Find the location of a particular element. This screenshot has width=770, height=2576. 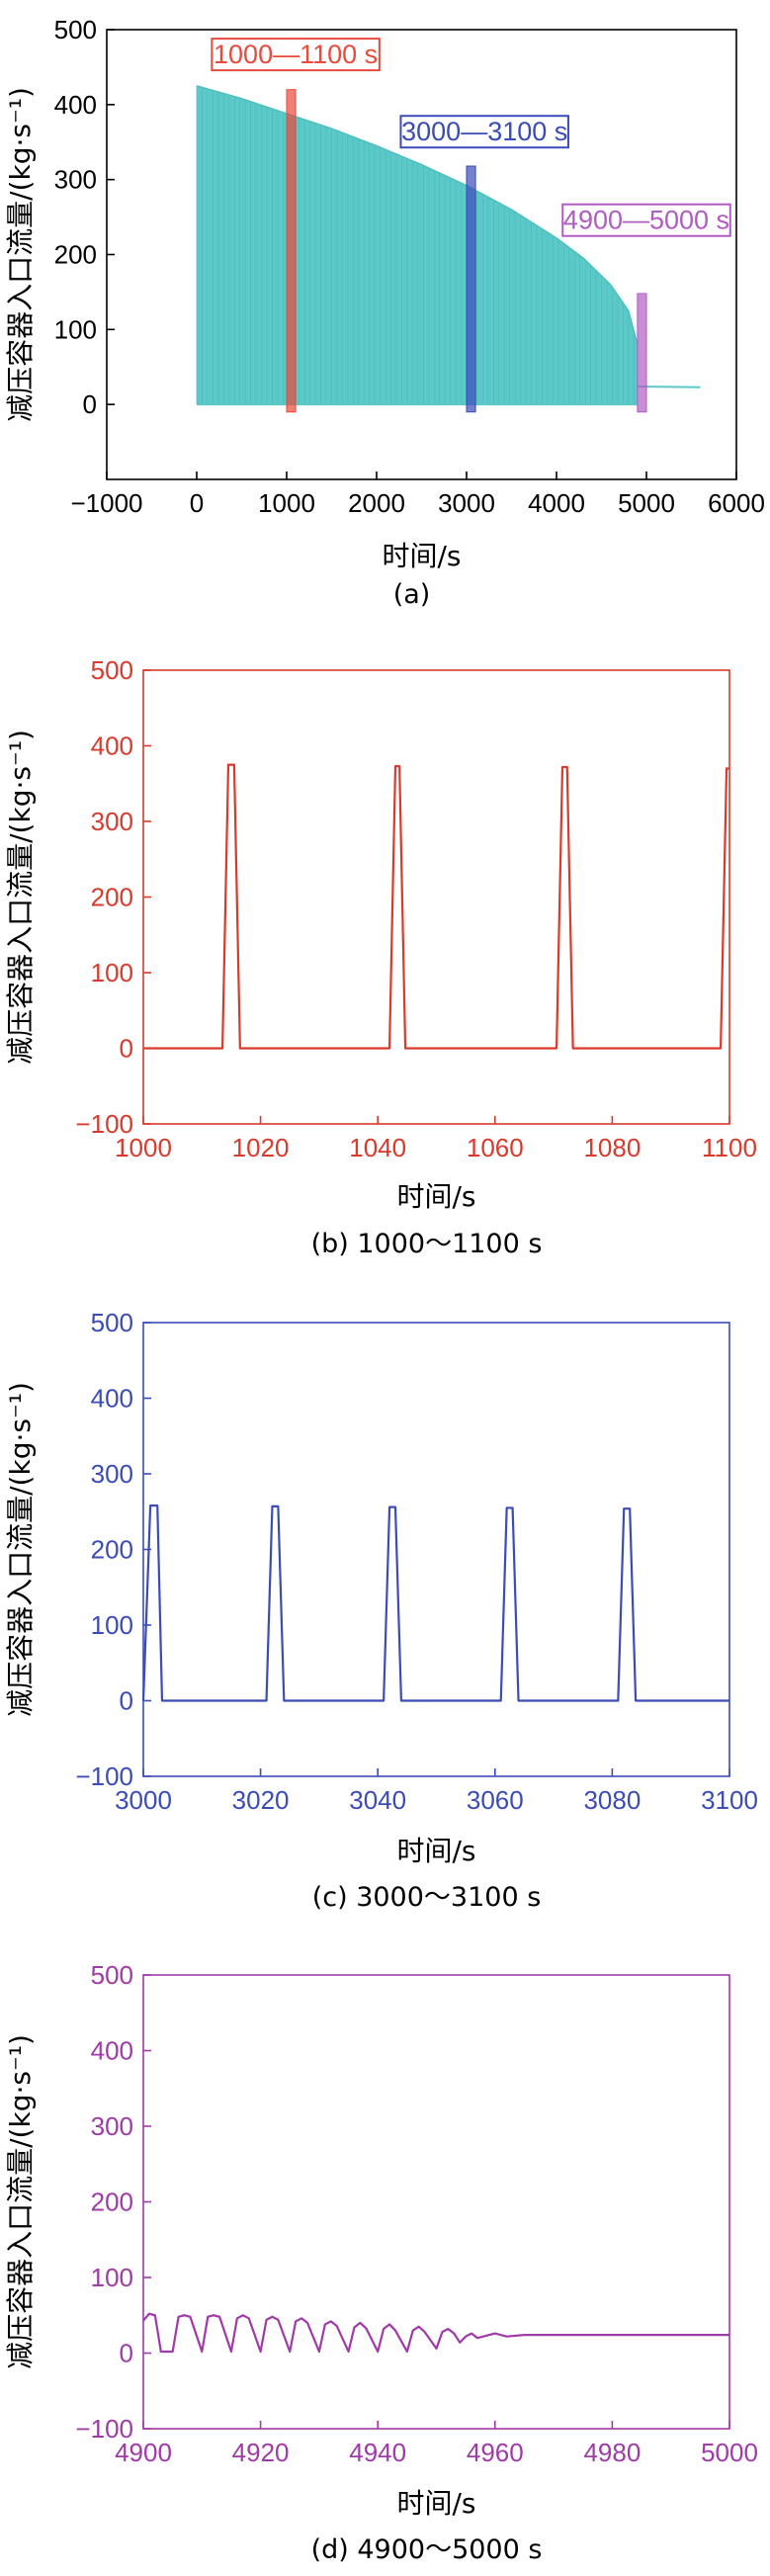

x-tick-label: 1040 is located at coordinates (377, 1147).